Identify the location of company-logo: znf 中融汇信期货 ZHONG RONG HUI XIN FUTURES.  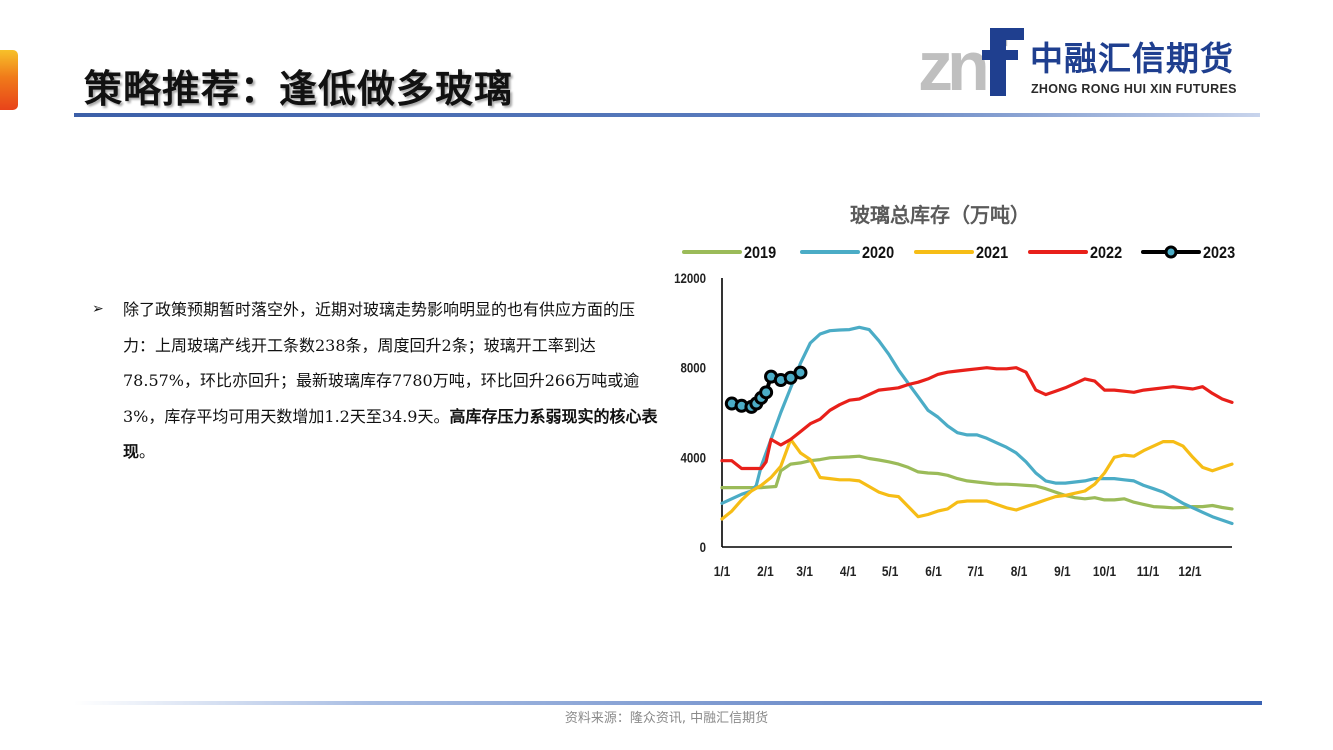
(1083, 63).